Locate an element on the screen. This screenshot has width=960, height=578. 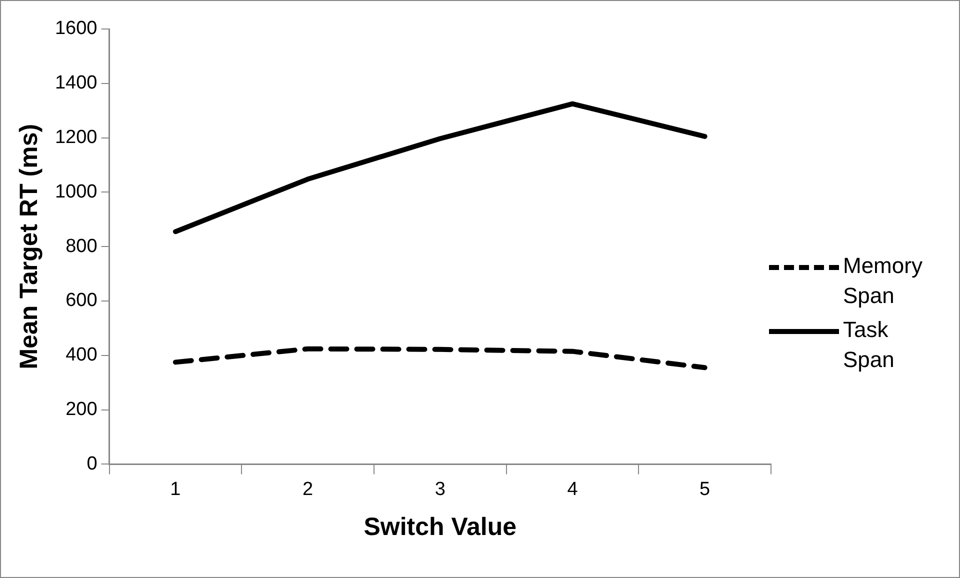
y-tick-label: 400 is located at coordinates (82, 355).